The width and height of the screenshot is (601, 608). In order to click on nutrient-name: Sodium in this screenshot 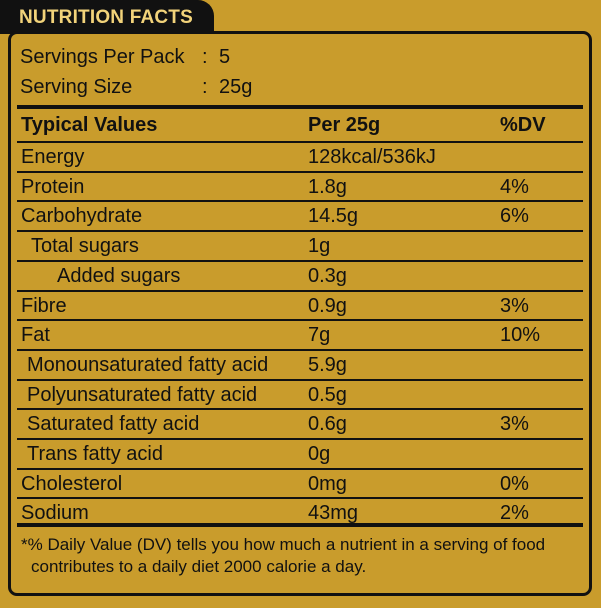, I will do `click(55, 513)`.